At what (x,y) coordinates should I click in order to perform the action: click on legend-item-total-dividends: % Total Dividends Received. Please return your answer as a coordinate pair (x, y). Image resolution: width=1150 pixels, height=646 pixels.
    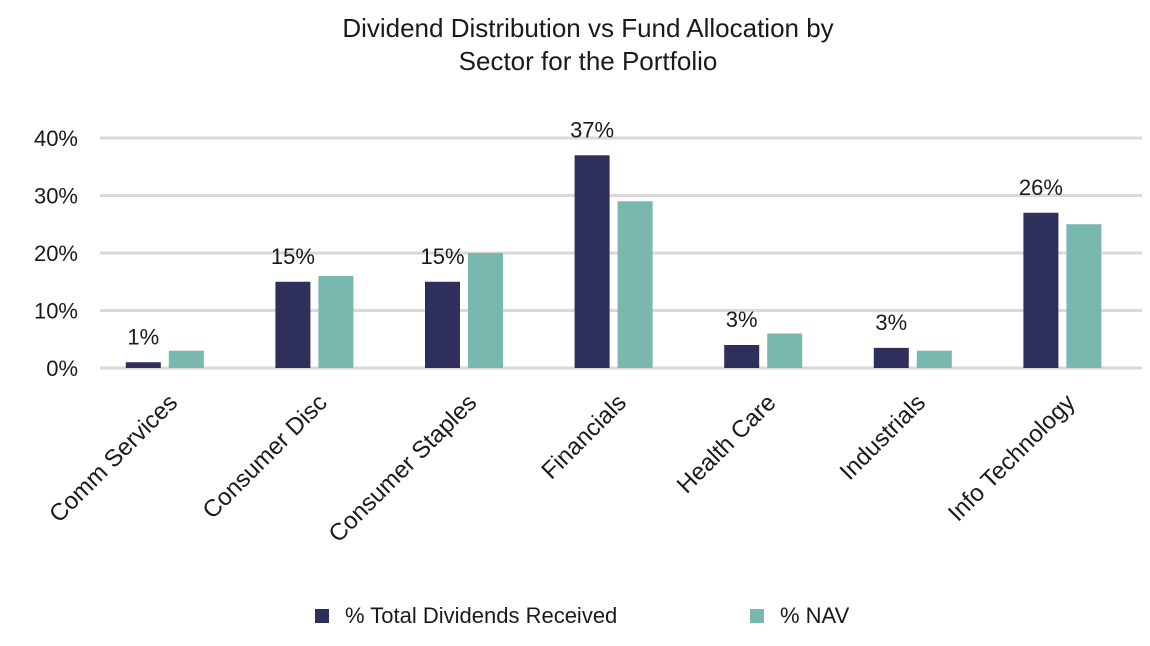
    Looking at the image, I should click on (466, 616).